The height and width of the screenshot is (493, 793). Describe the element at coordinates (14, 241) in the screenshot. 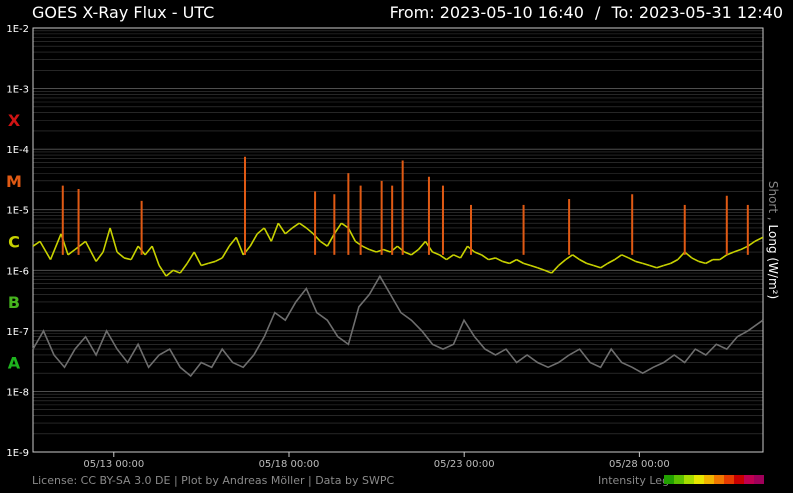

I see `flare-class-c: C` at that location.